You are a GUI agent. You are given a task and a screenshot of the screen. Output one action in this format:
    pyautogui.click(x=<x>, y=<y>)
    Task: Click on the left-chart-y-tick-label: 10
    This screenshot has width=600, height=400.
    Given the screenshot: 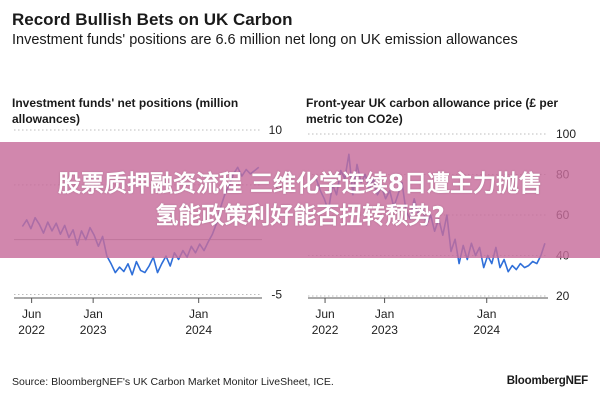 What is the action you would take?
    pyautogui.click(x=276, y=130)
    